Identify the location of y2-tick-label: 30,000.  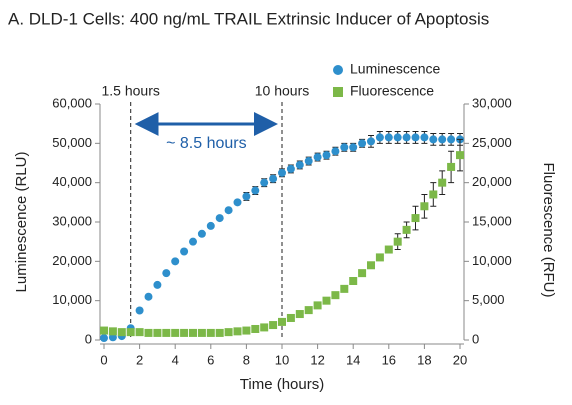
(492, 102).